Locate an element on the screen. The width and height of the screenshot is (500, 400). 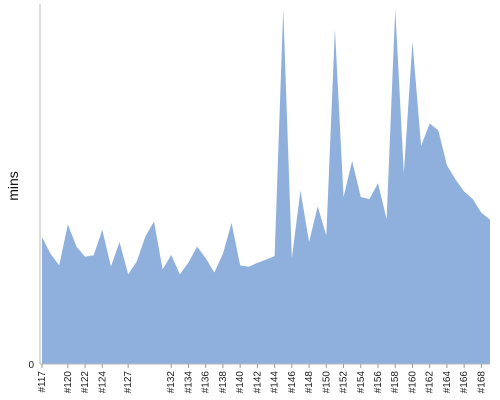
x-tick-label: #127 is located at coordinates (128, 382).